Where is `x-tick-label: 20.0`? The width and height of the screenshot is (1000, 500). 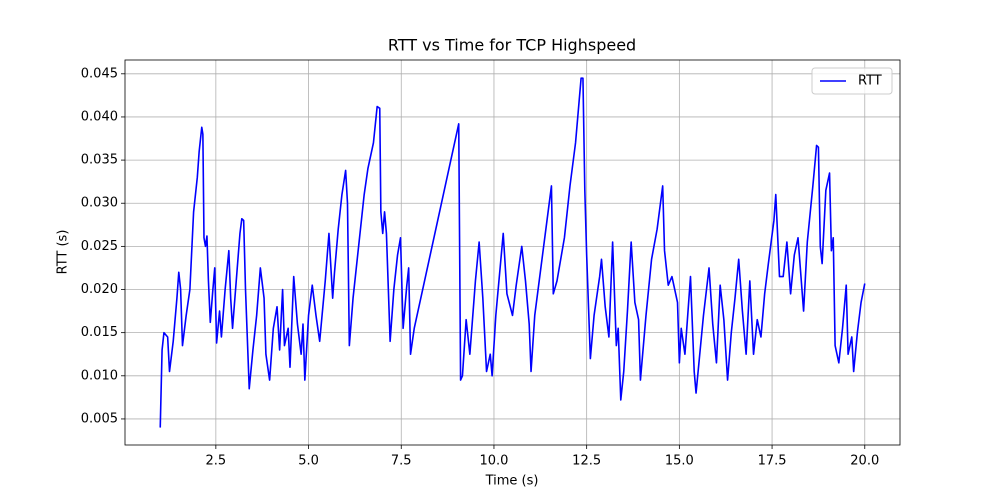
x-tick-label: 20.0 is located at coordinates (864, 461).